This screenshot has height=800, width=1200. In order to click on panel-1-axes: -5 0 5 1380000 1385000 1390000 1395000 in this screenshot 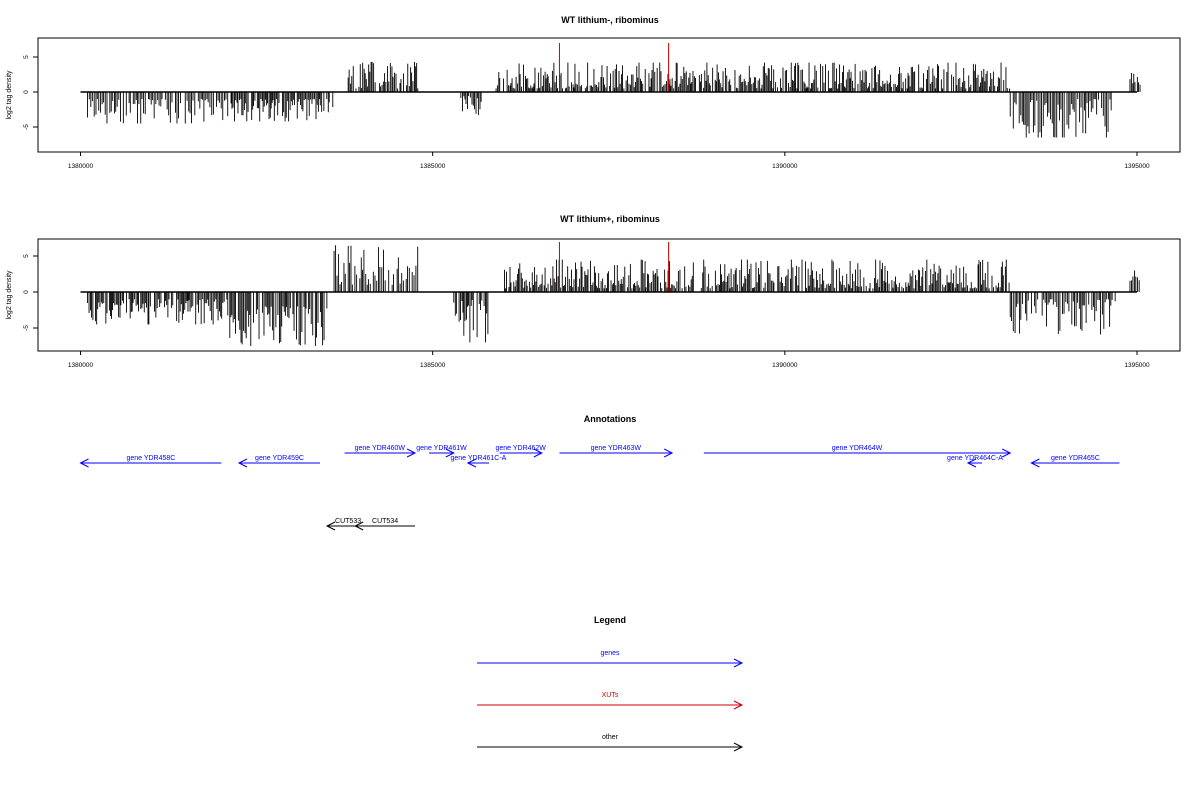, I will do `click(586, 112)`.